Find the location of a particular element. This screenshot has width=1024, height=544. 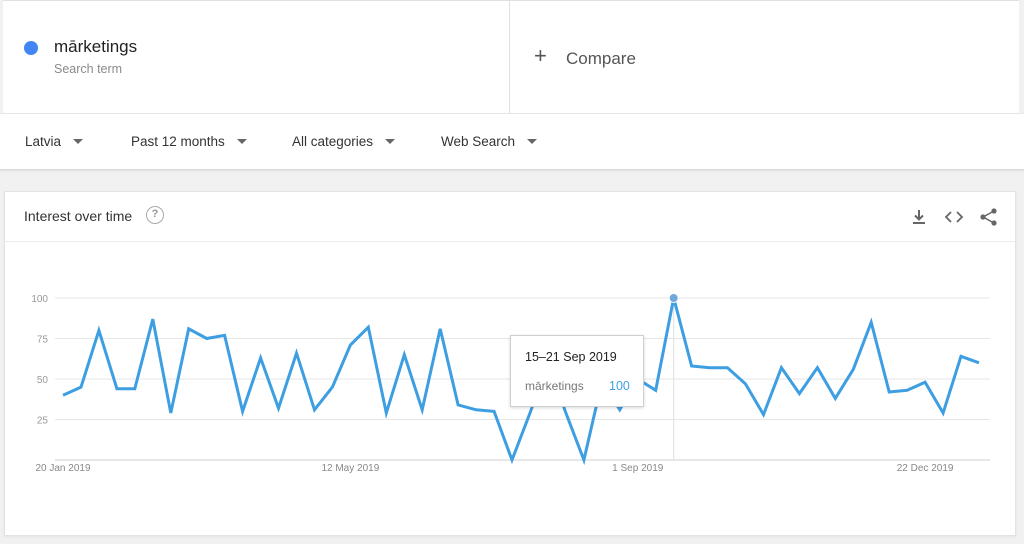

embed-icon is located at coordinates (954, 217).